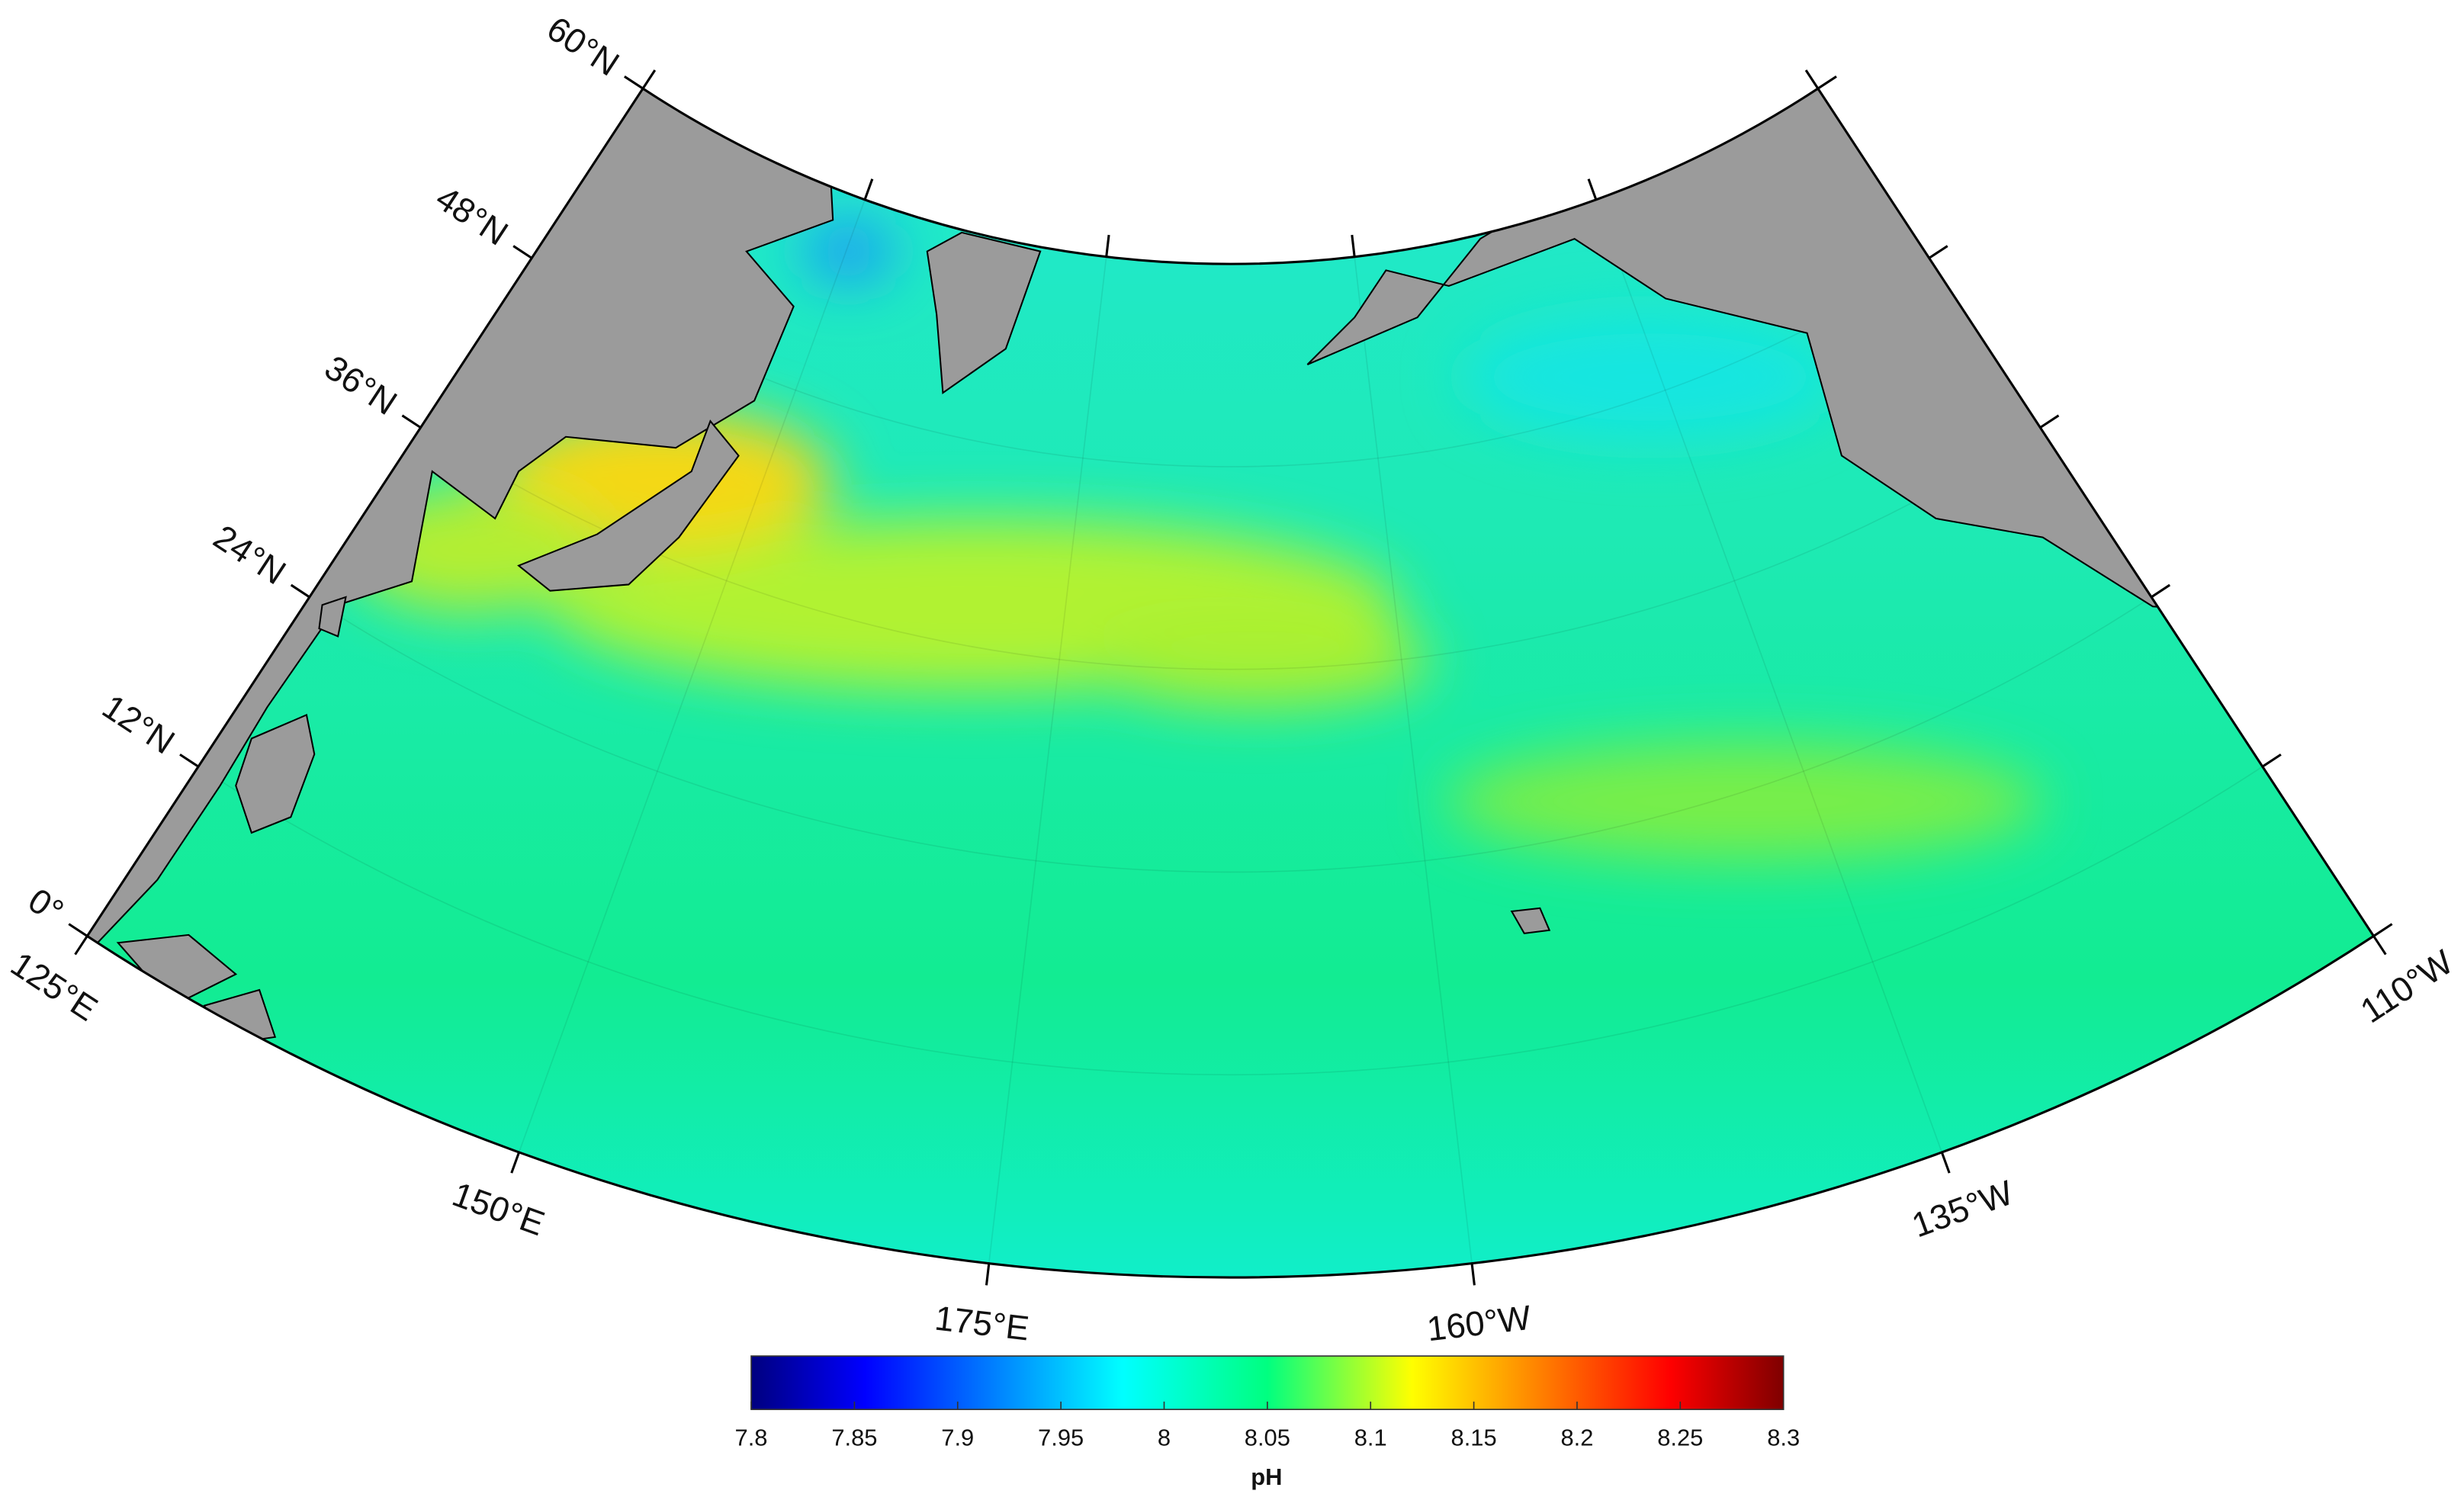 The image size is (2464, 1510). What do you see at coordinates (628, 505) in the screenshot?
I see `japan` at bounding box center [628, 505].